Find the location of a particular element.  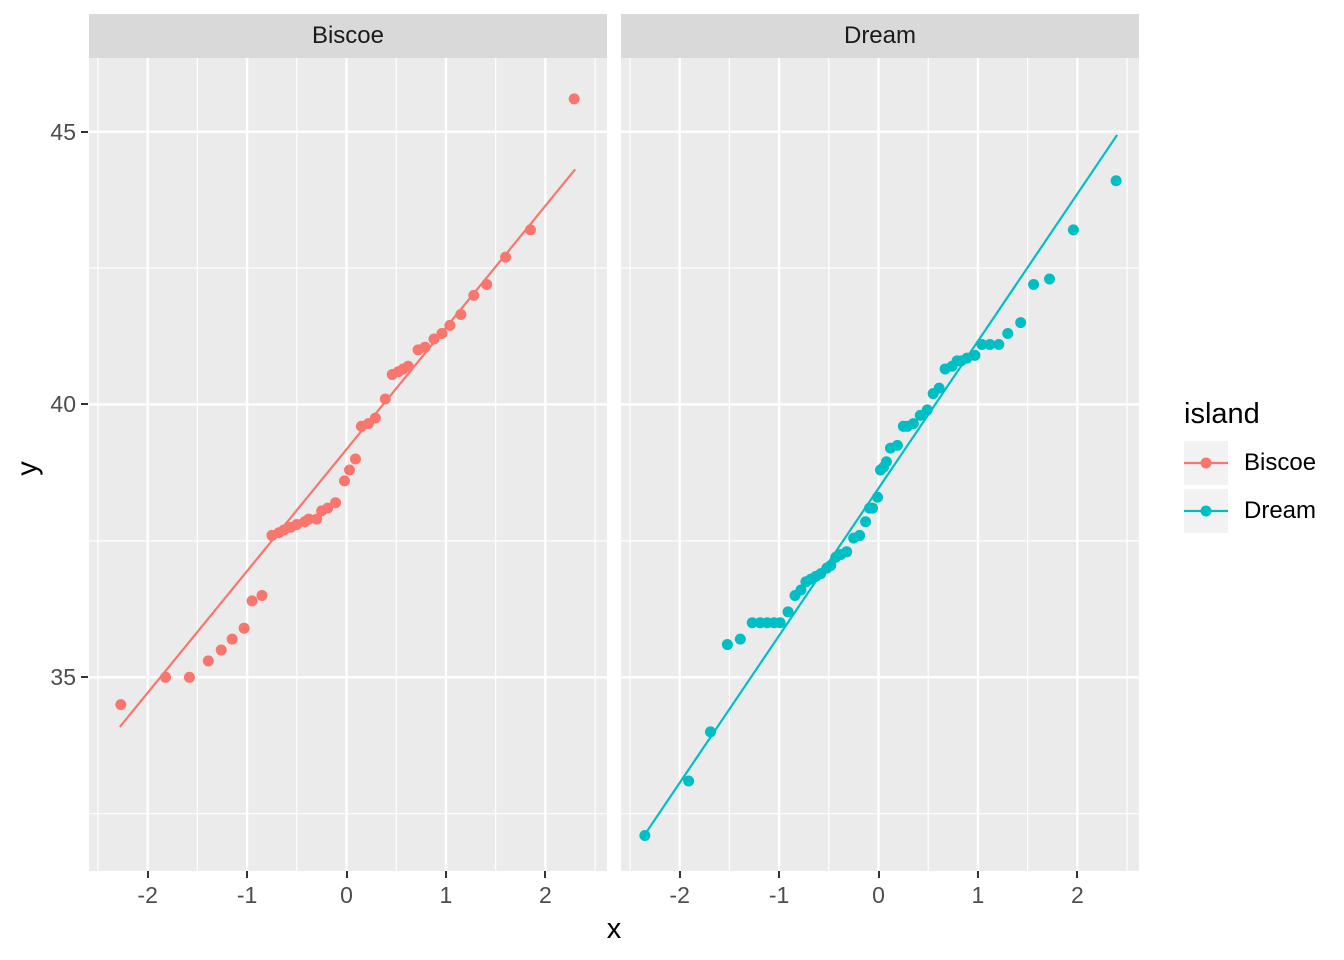

facet-strip-label: Biscoe is located at coordinates (348, 35).